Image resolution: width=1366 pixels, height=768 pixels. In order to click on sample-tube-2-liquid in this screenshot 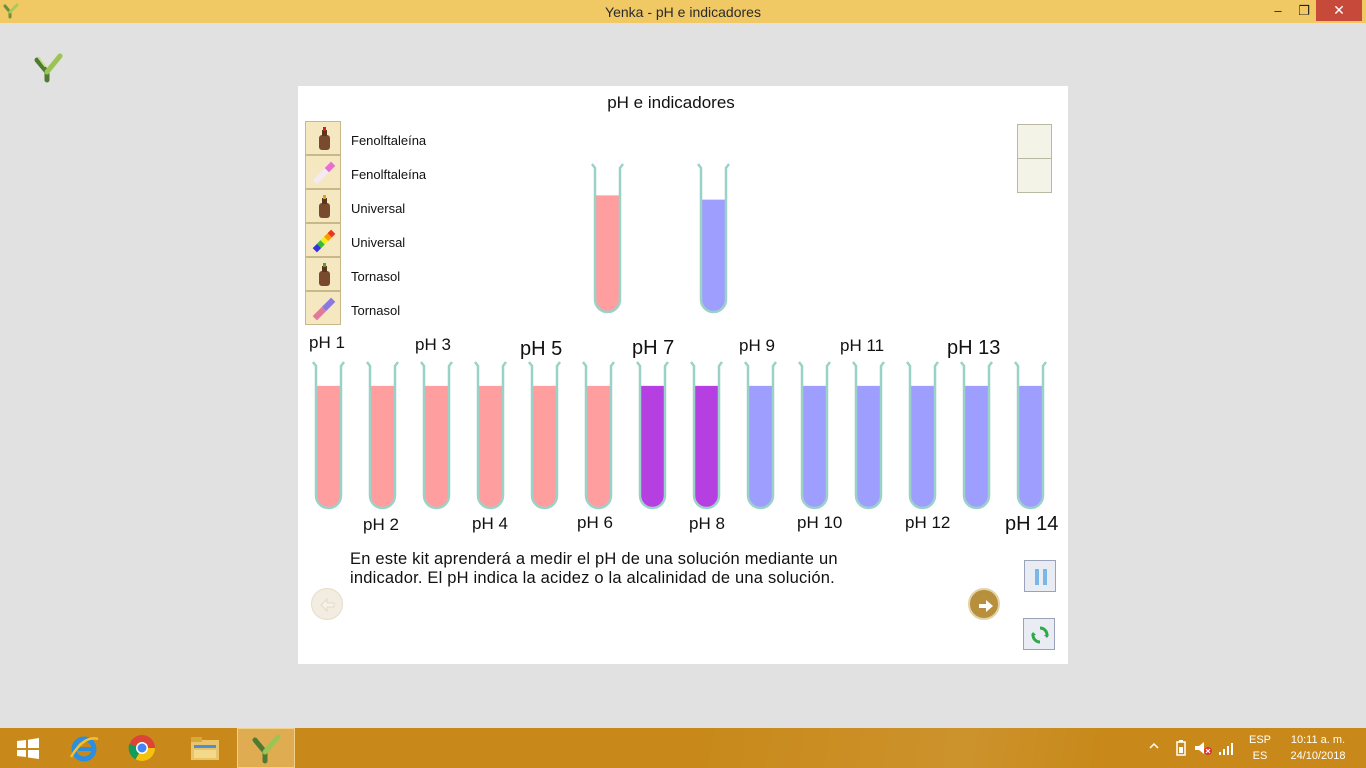, I will do `click(713, 255)`.